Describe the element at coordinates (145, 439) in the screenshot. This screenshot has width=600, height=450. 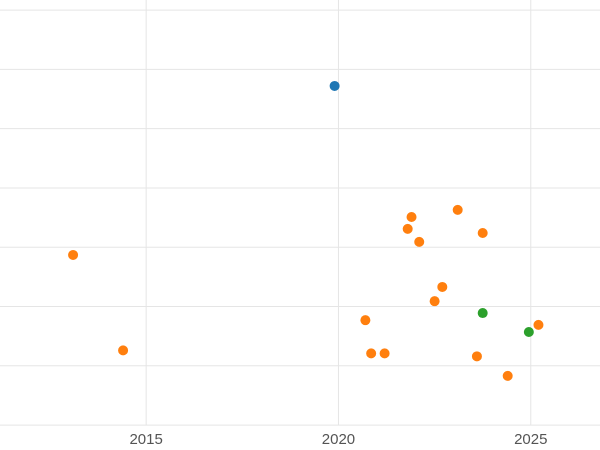
I see `x-tick-label: 2015` at that location.